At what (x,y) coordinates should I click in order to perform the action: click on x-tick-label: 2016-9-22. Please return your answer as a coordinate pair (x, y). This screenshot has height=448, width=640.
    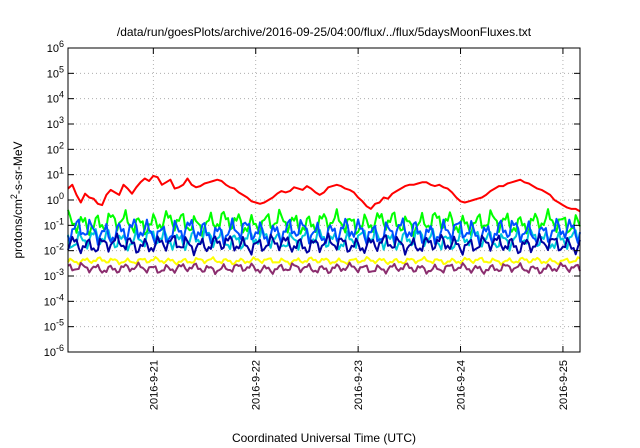
    Looking at the image, I should click on (257, 385).